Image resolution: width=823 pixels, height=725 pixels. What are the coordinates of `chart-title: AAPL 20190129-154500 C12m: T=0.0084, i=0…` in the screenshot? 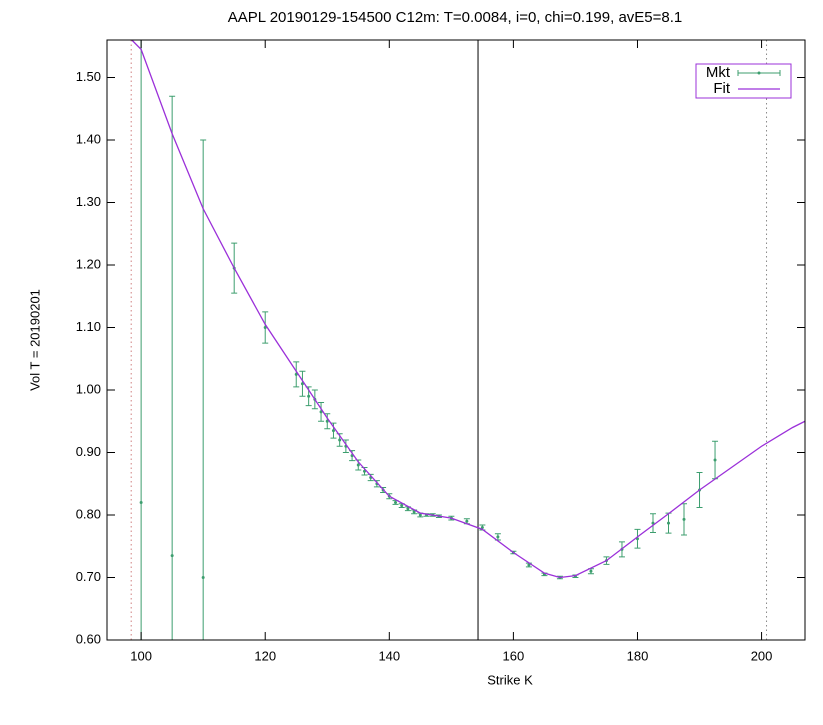 It's located at (455, 17).